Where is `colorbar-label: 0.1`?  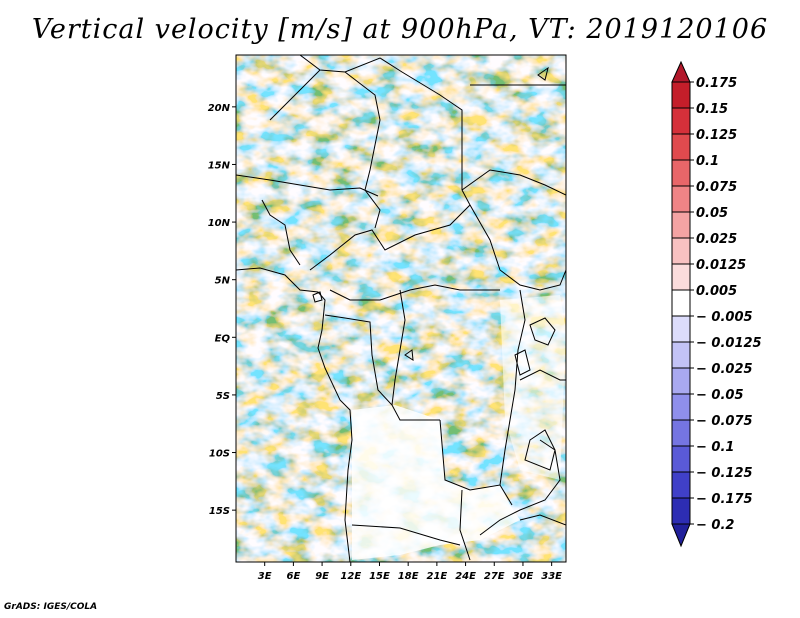 colorbar-label: 0.1 is located at coordinates (707, 161).